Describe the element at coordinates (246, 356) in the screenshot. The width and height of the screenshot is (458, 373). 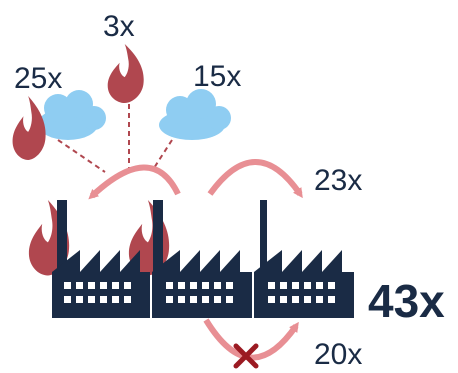
I see `cross-icon` at that location.